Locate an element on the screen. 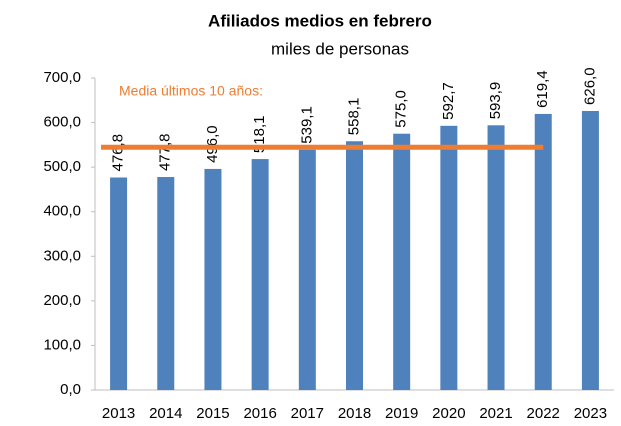  y-tick-label: 500,0 is located at coordinates (62, 166).